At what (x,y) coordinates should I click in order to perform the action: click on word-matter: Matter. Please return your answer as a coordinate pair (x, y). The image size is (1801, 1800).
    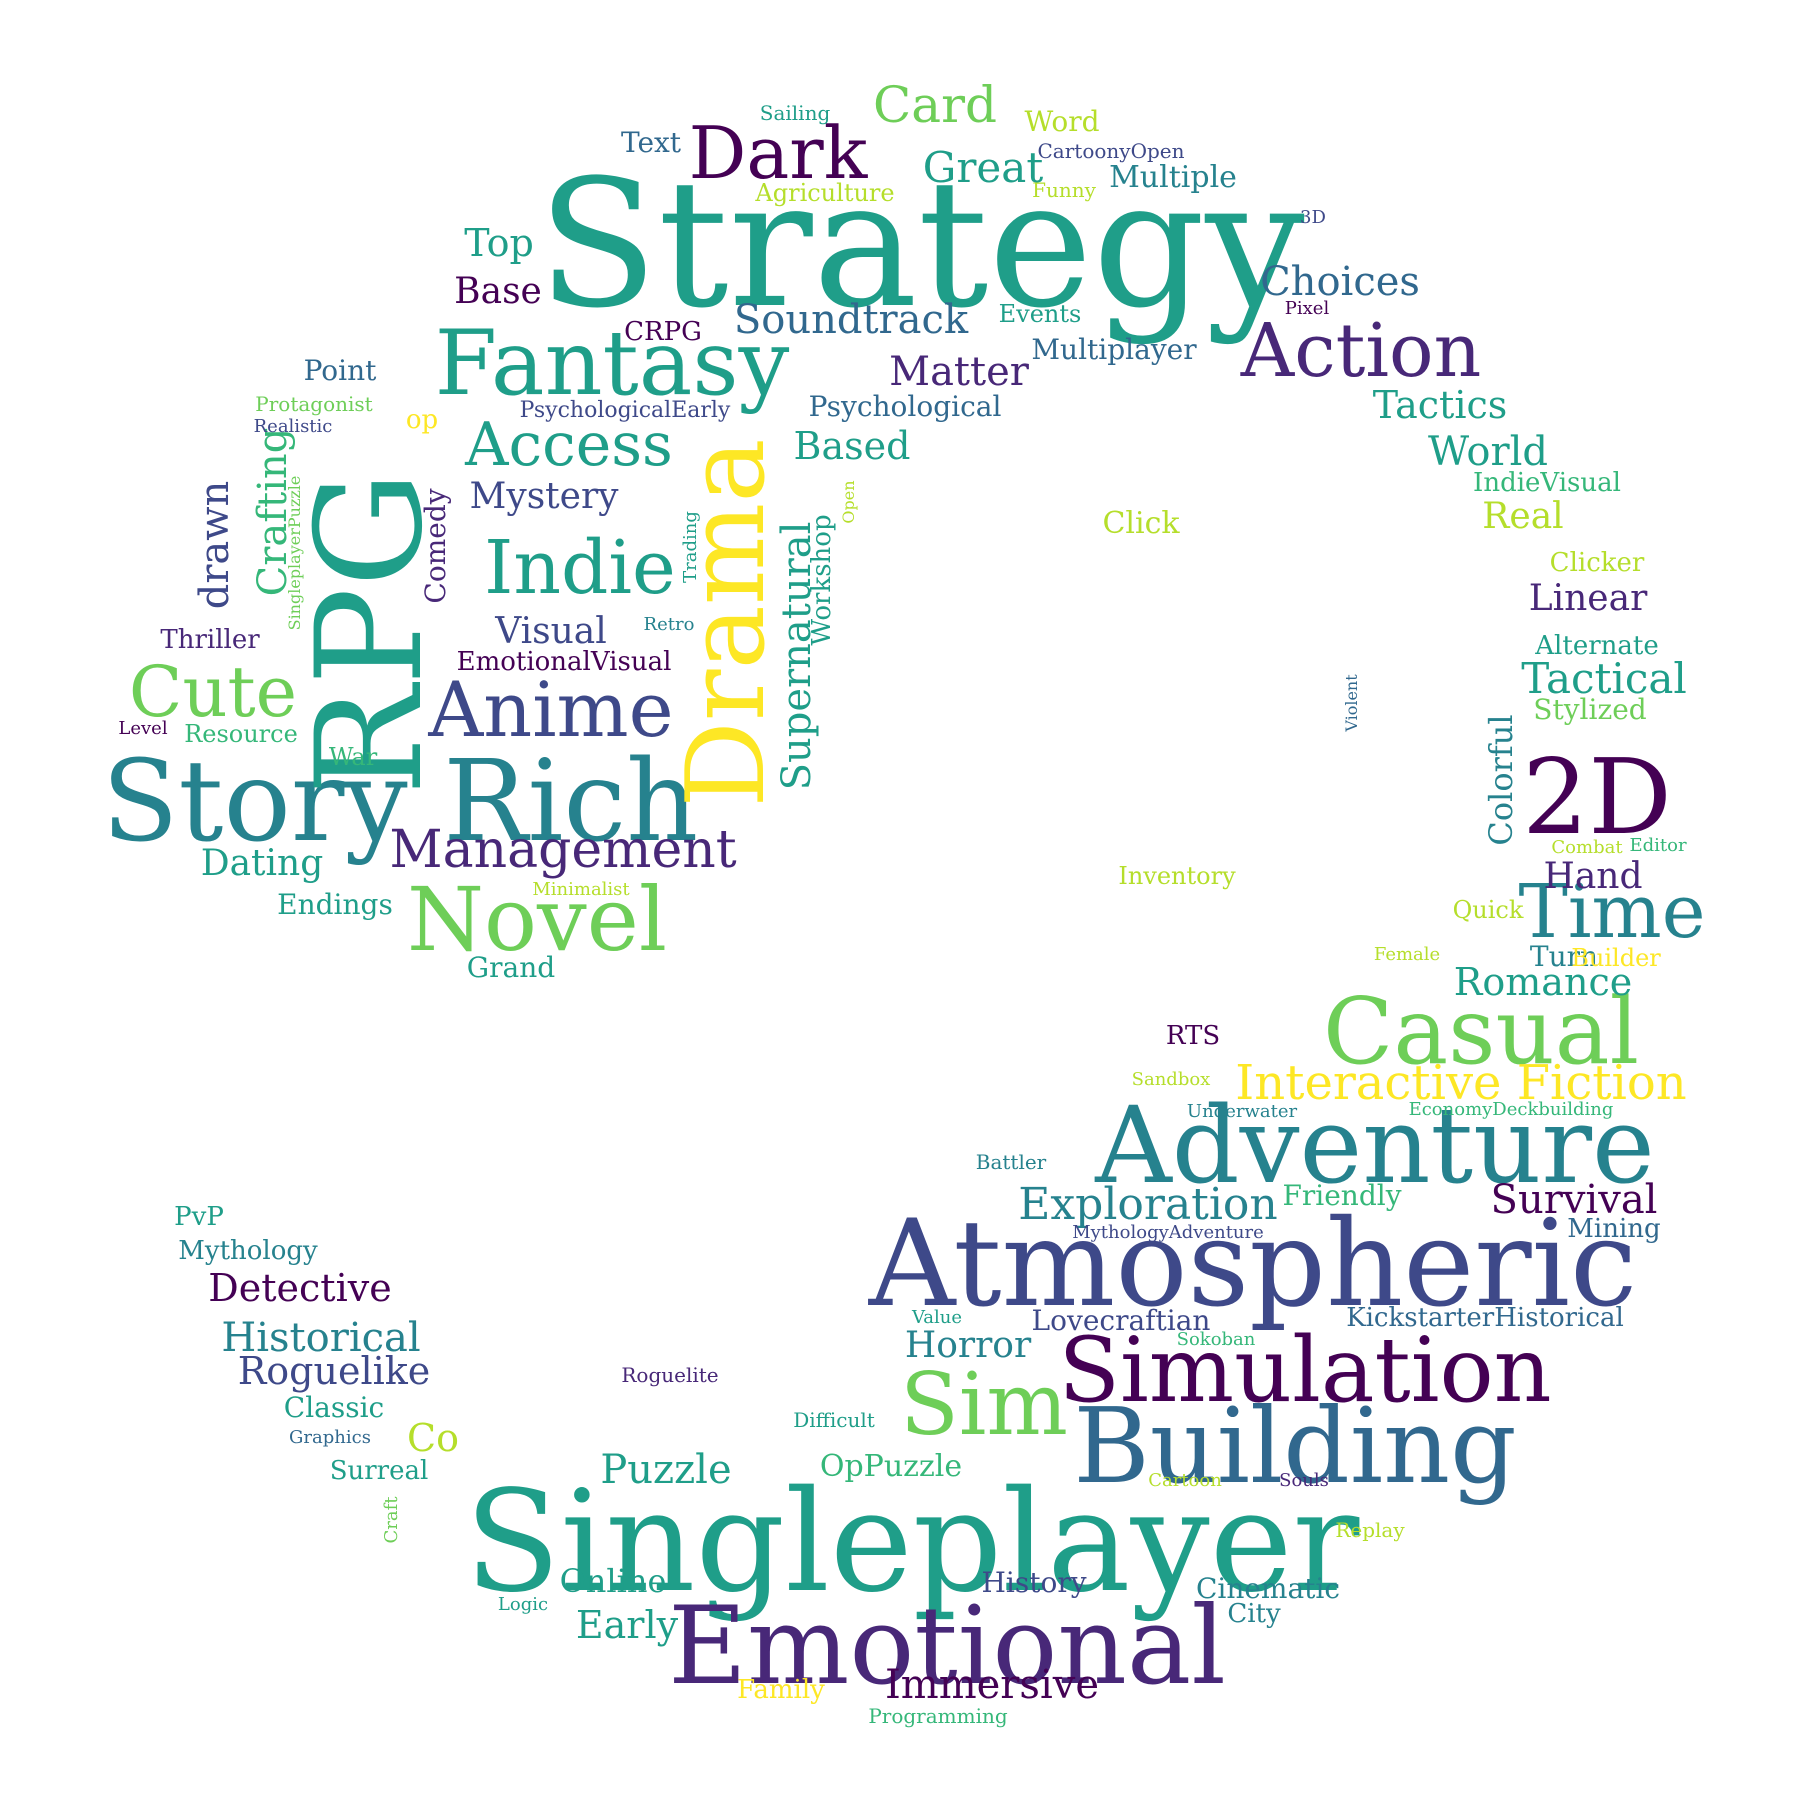
    Looking at the image, I should click on (959, 372).